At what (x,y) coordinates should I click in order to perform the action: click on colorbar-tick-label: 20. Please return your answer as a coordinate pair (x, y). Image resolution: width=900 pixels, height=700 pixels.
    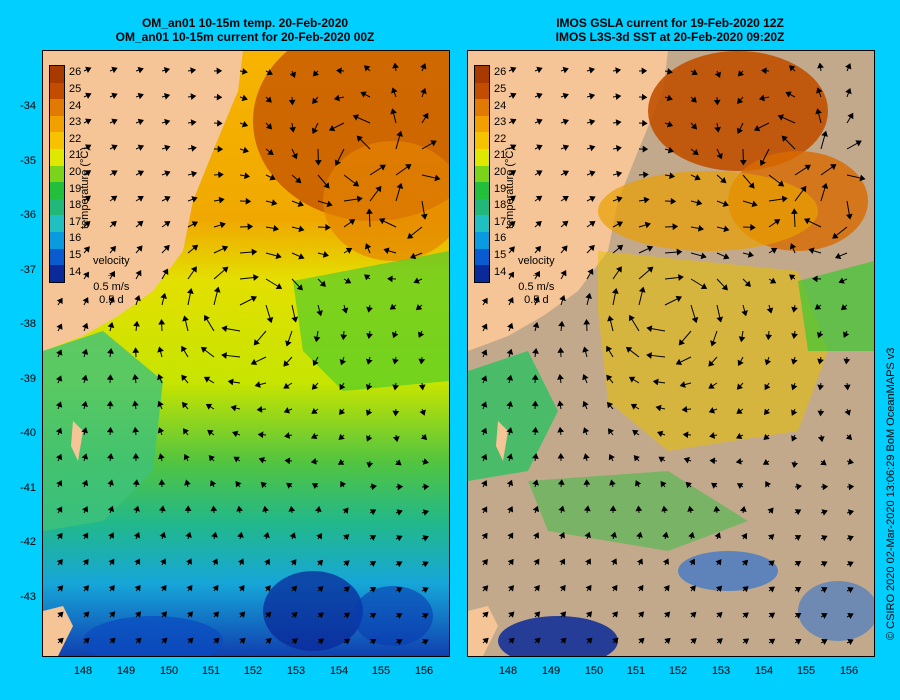
    Looking at the image, I should click on (500, 172).